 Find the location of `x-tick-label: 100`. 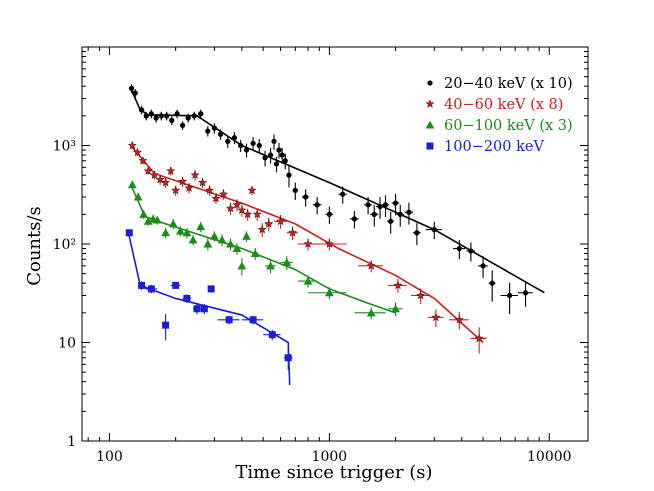

x-tick-label: 100 is located at coordinates (109, 457).